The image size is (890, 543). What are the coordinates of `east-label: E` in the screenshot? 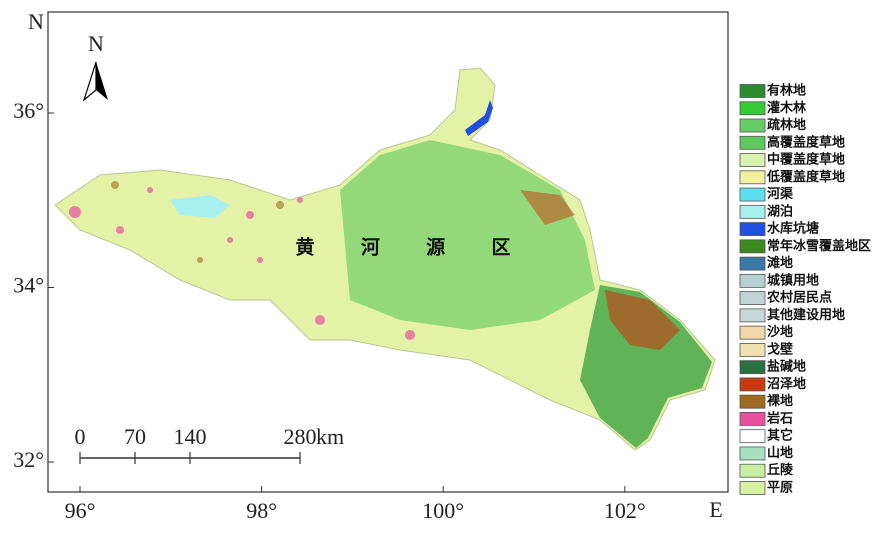 It's located at (715, 509).